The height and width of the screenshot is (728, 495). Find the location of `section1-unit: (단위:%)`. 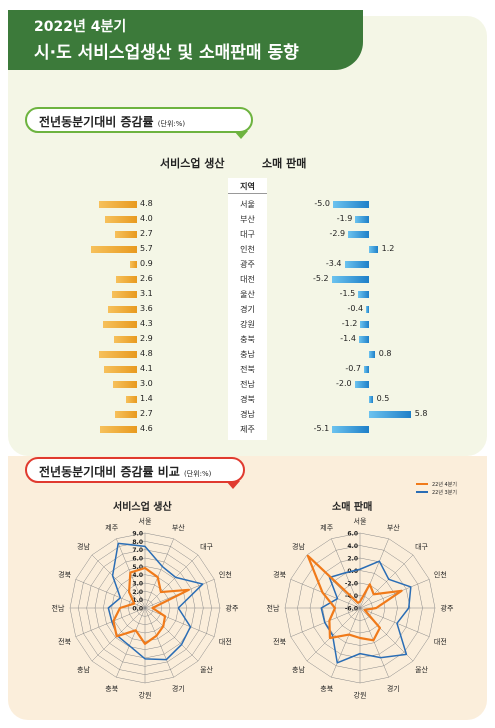

section1-unit: (단위:%) is located at coordinates (171, 124).